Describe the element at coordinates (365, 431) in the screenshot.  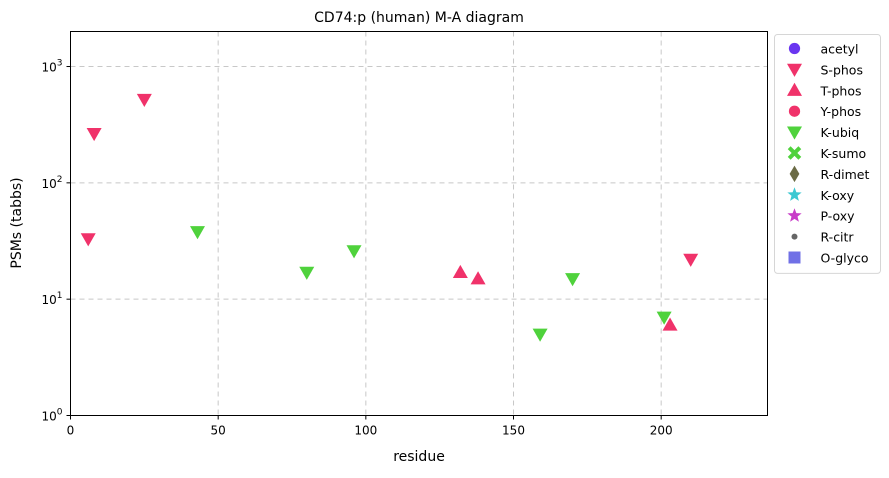
I see `x-tick-label: 100` at that location.